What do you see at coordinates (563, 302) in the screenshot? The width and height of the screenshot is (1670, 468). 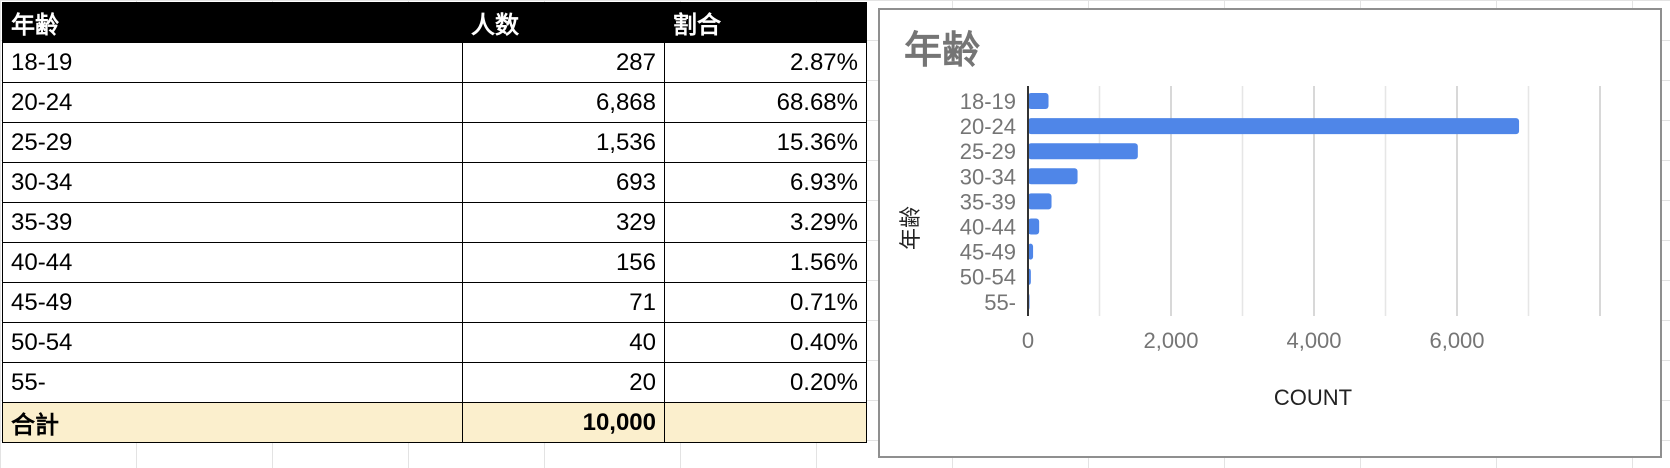 I see `cell-count: 71` at bounding box center [563, 302].